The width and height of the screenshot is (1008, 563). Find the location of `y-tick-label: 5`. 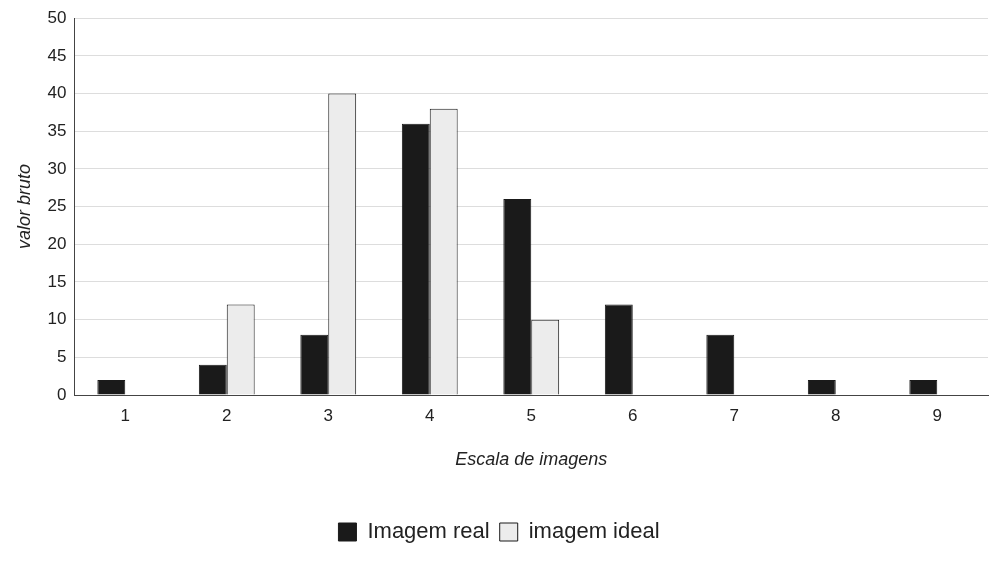

y-tick-label: 5 is located at coordinates (62, 357).